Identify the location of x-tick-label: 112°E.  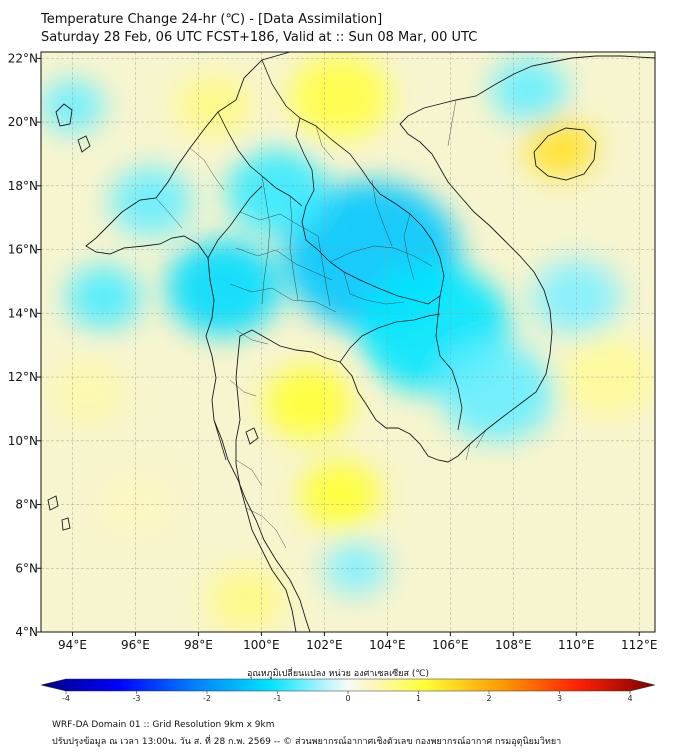
(639, 645).